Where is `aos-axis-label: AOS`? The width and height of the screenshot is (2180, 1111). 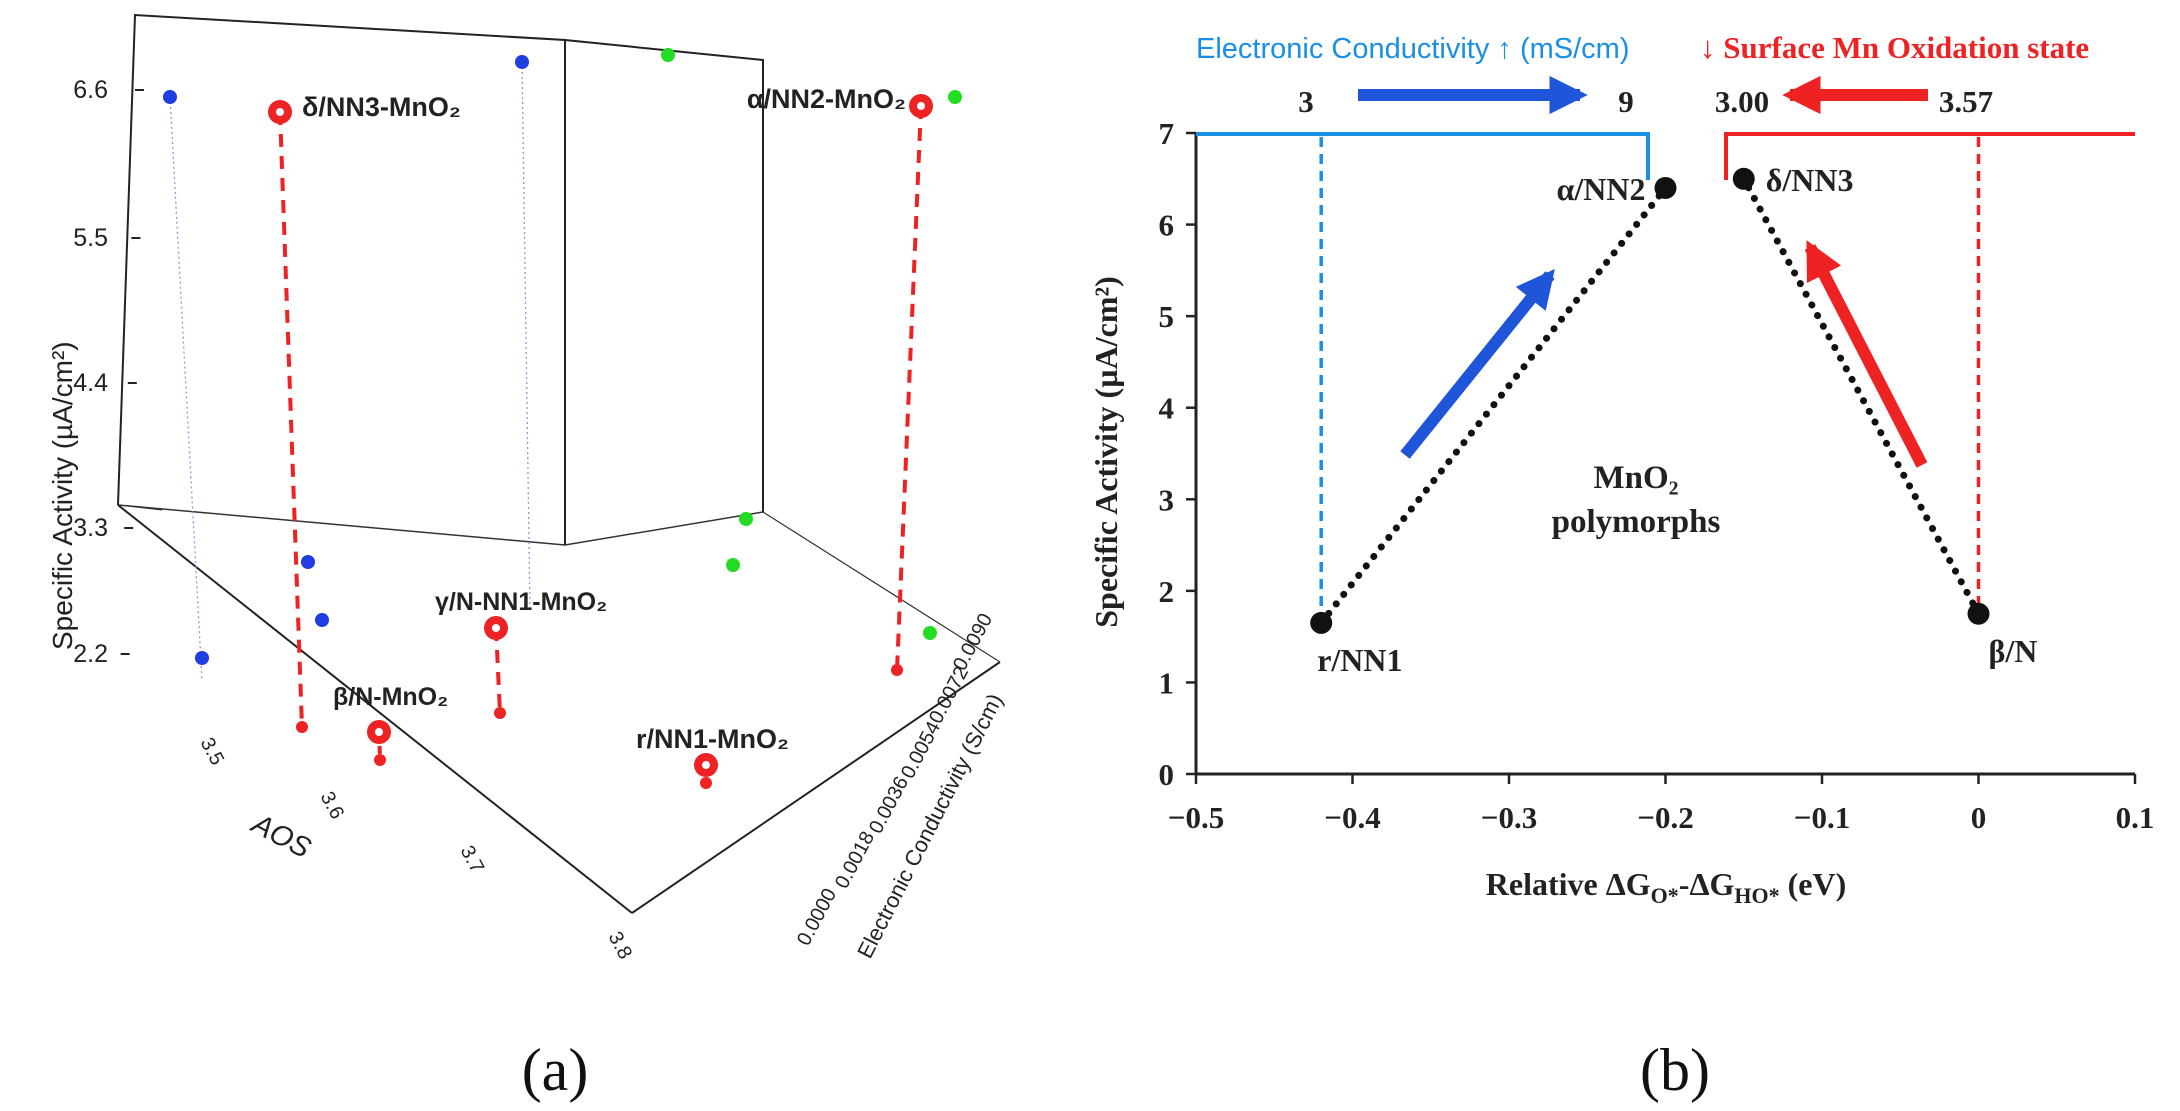
aos-axis-label: AOS is located at coordinates (280, 836).